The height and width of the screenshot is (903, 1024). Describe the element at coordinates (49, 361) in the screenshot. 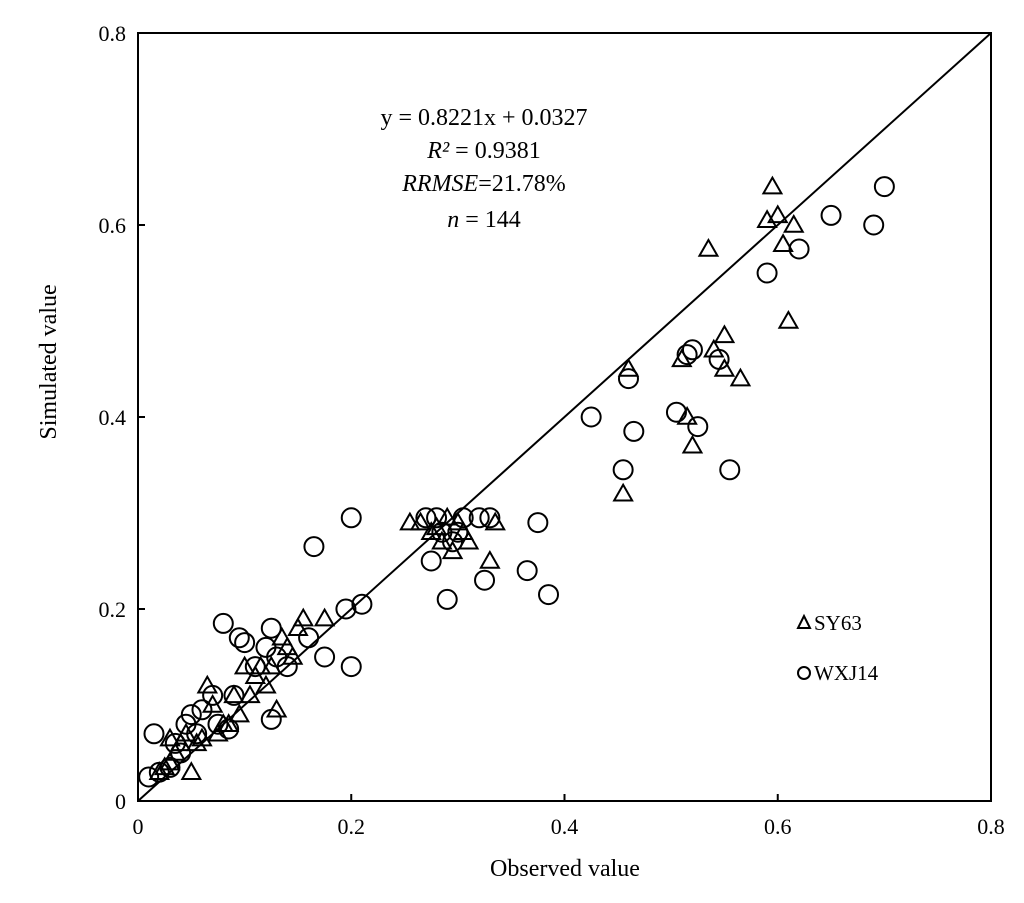

I see `y-axis-title: Simulated value` at that location.